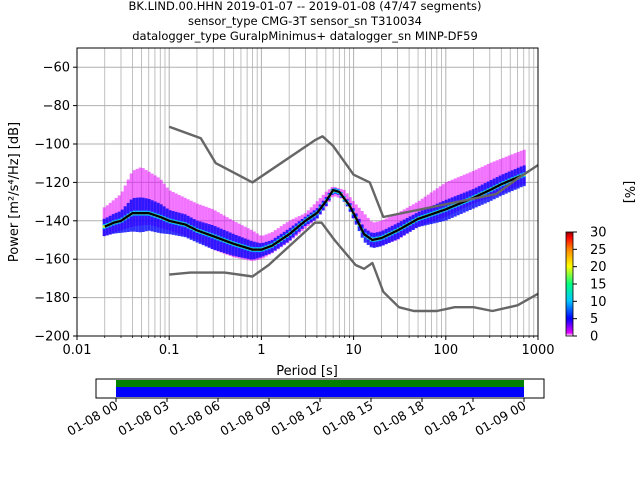  What do you see at coordinates (353, 172) in the screenshot?
I see `noise-model-high` at bounding box center [353, 172].